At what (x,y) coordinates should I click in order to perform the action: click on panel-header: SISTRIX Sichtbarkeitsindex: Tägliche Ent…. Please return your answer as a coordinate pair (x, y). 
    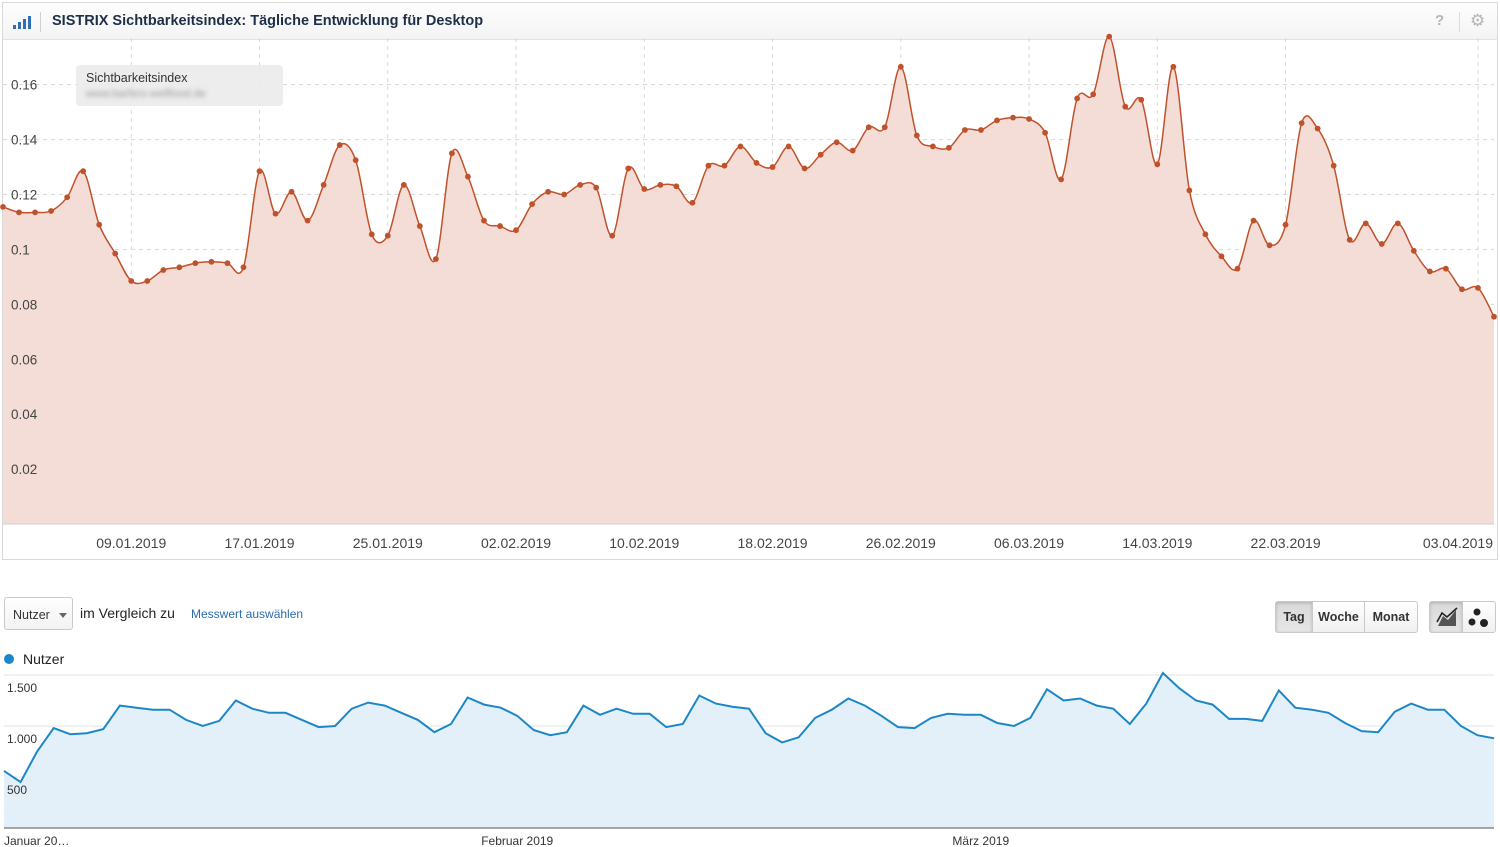
    Looking at the image, I should click on (750, 21).